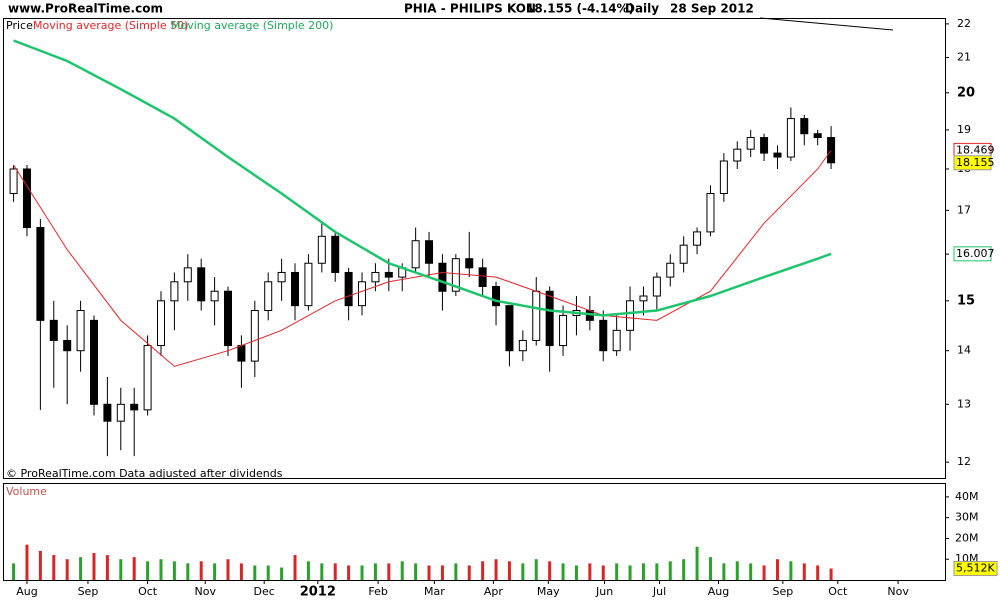 The image size is (1000, 600). Describe the element at coordinates (967, 537) in the screenshot. I see `volume-tick-label: 20M` at that location.